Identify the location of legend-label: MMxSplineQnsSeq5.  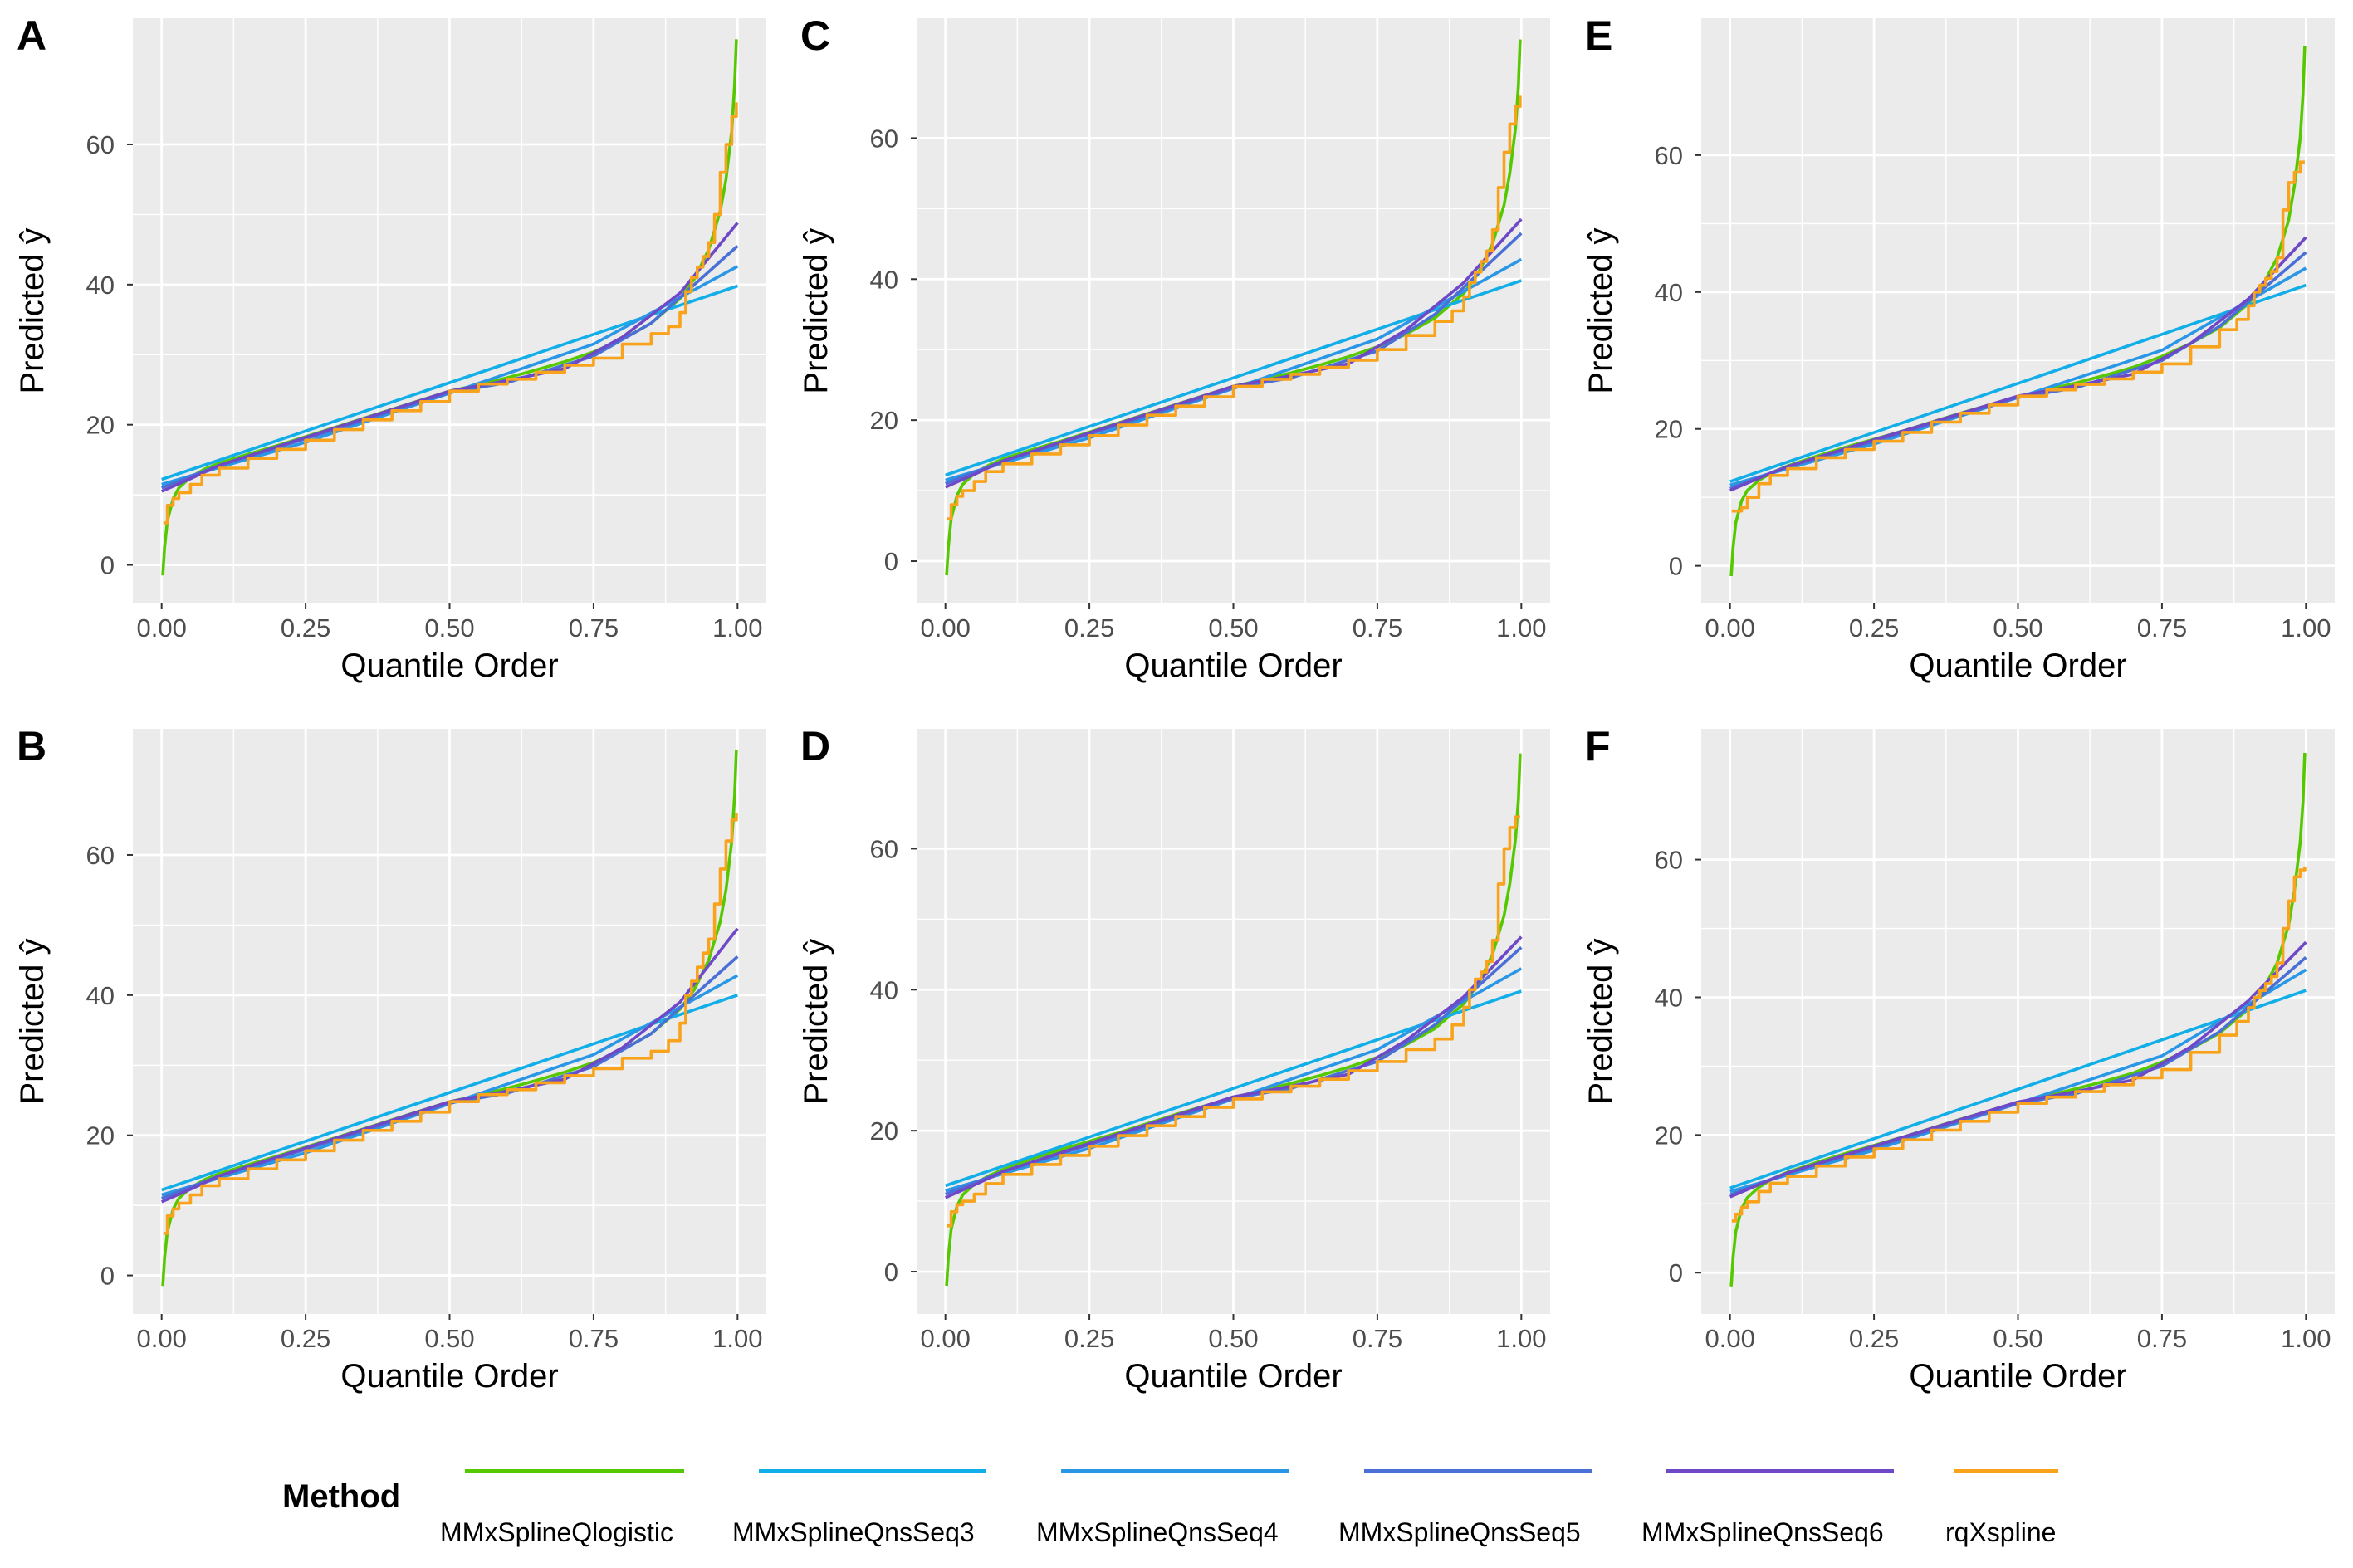
(1459, 1532).